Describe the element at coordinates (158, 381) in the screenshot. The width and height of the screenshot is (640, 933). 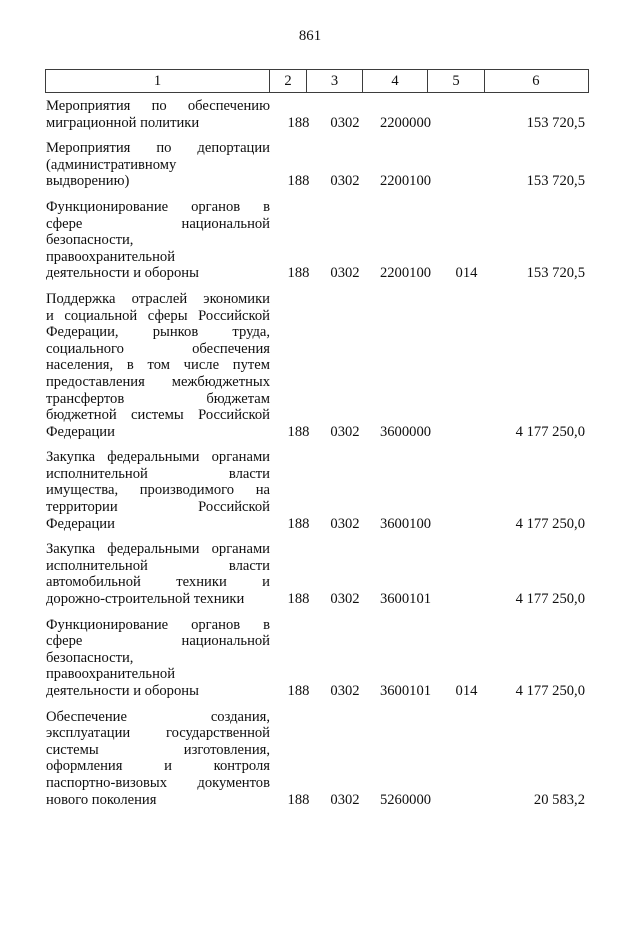
I see `row-title-line: предоставления межбюджетных` at that location.